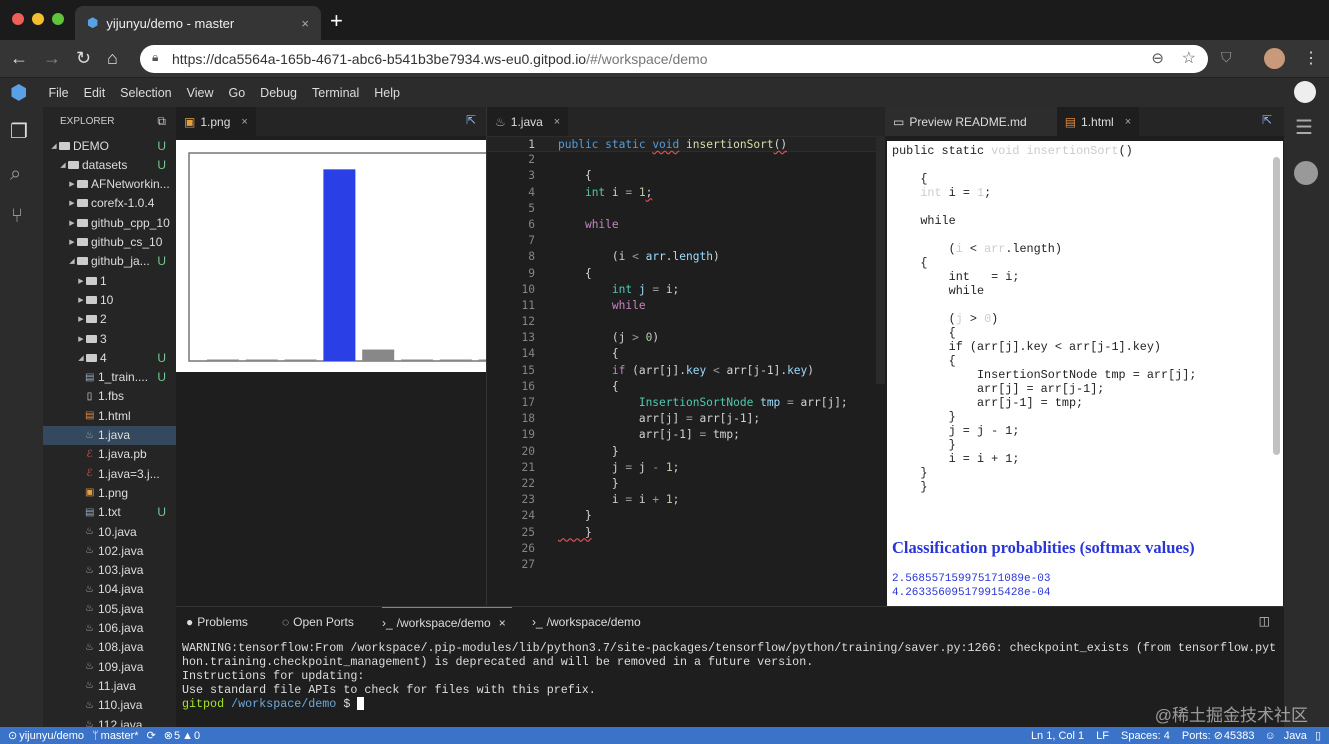  Describe the element at coordinates (109, 357) in the screenshot. I see `tree-item: ◢ 4 U` at that location.